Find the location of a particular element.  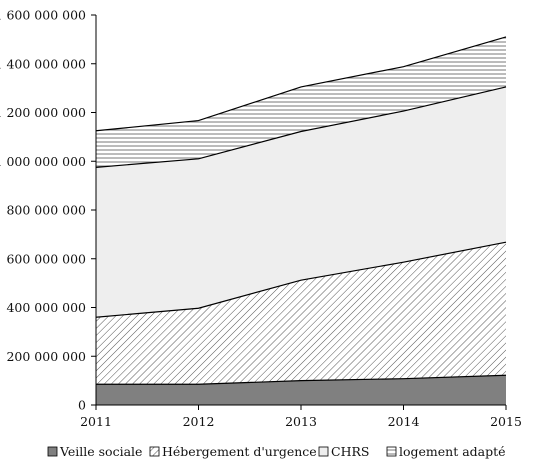

legend-label: Hébergement d'urgence is located at coordinates (239, 451).